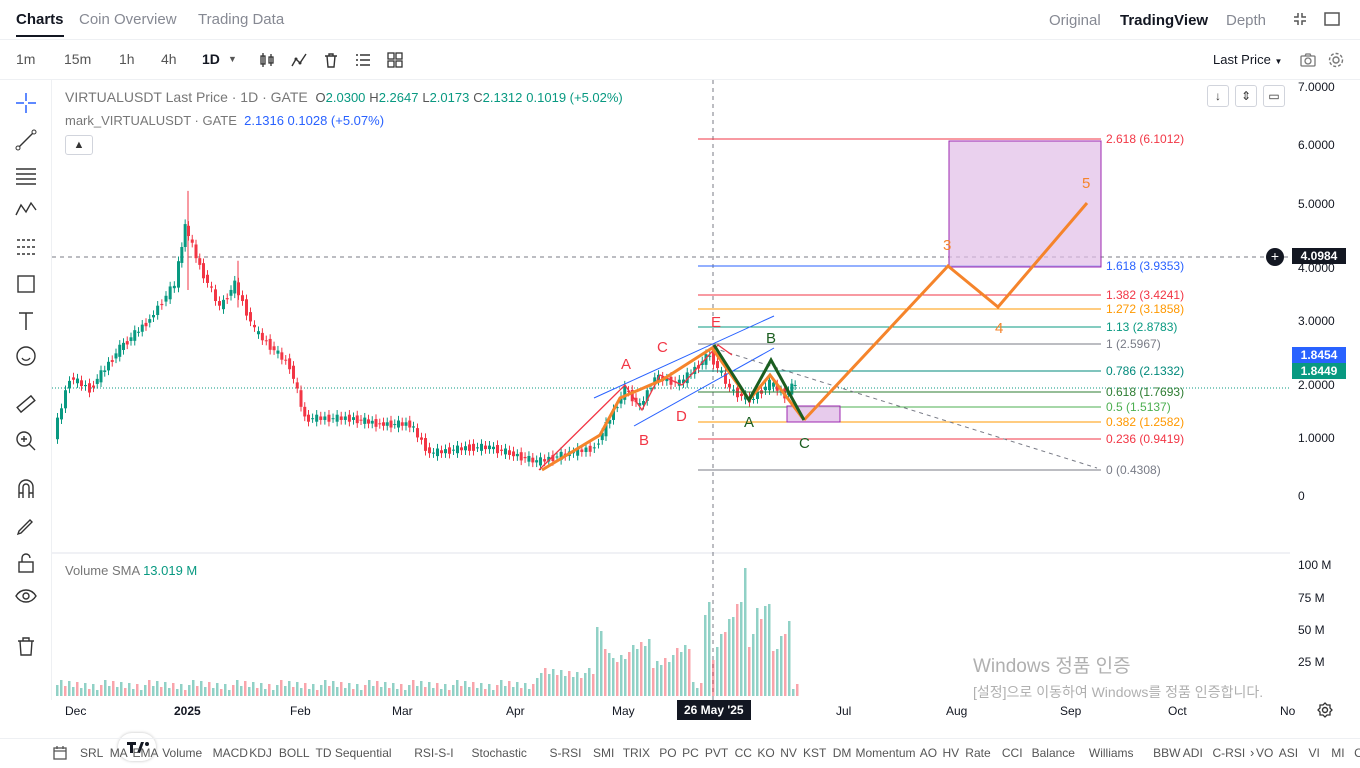  I want to click on indicator-item: Williams, so click(1111, 753).